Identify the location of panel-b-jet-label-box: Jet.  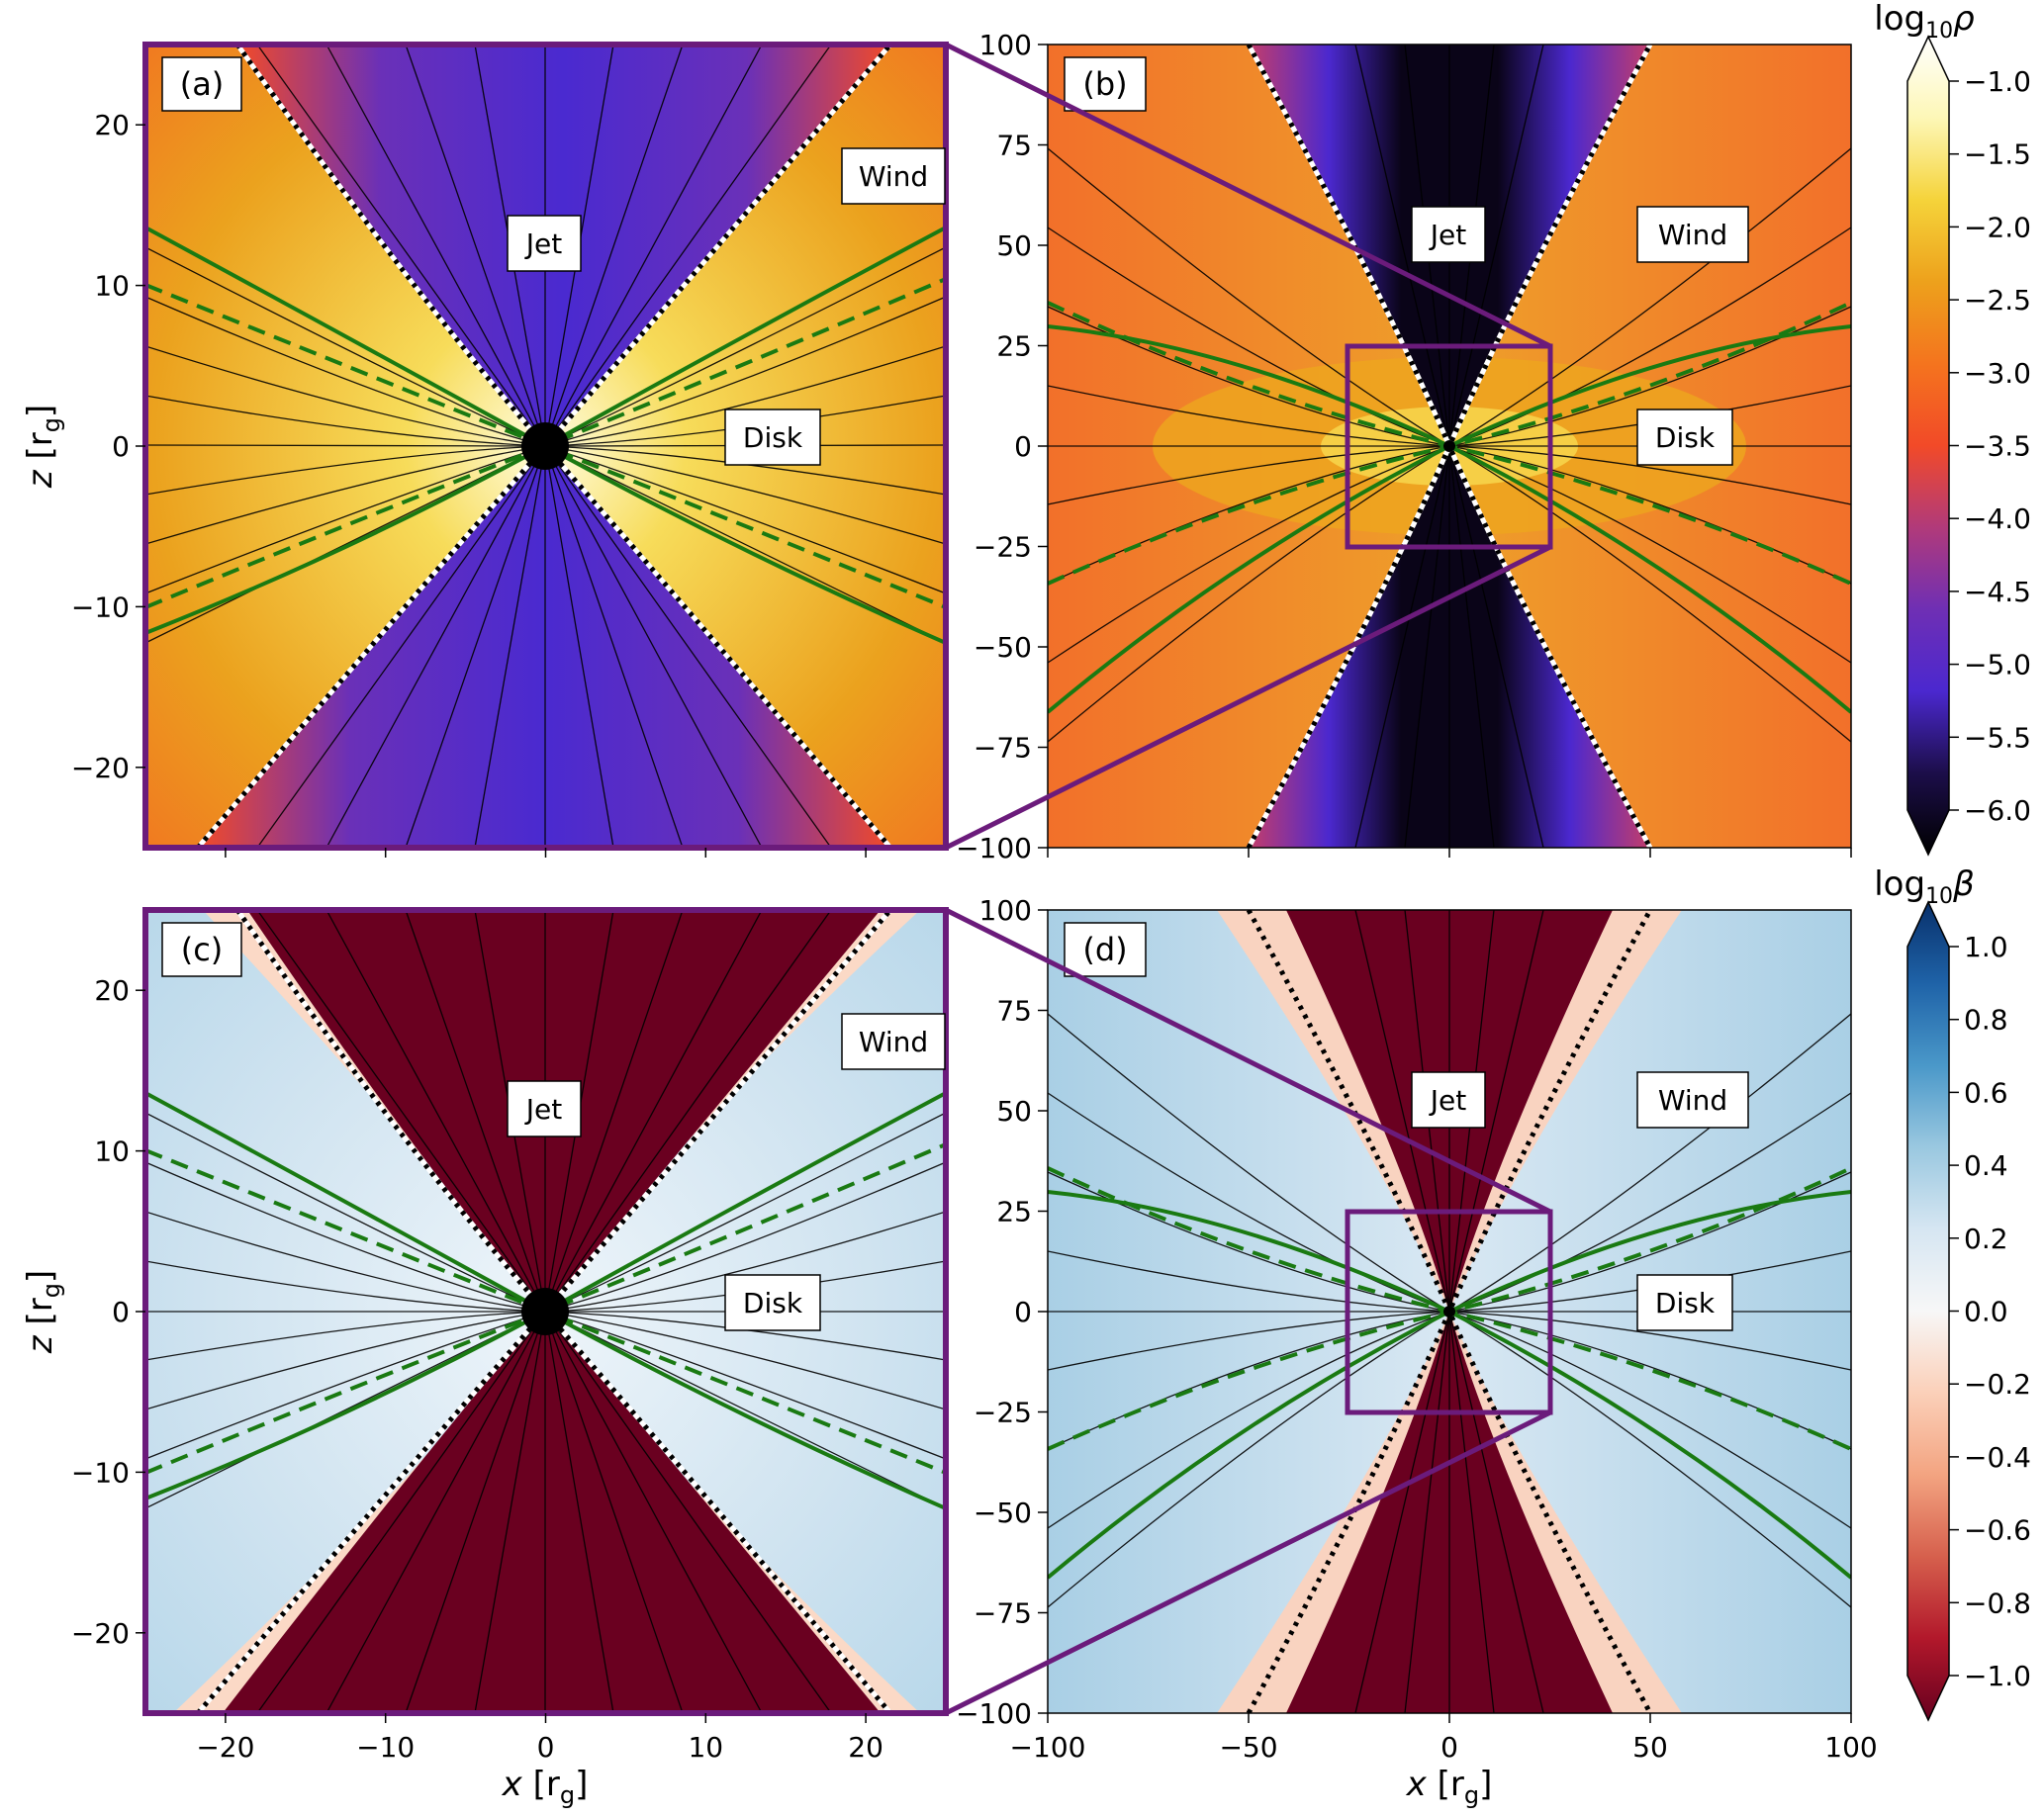
(1448, 234).